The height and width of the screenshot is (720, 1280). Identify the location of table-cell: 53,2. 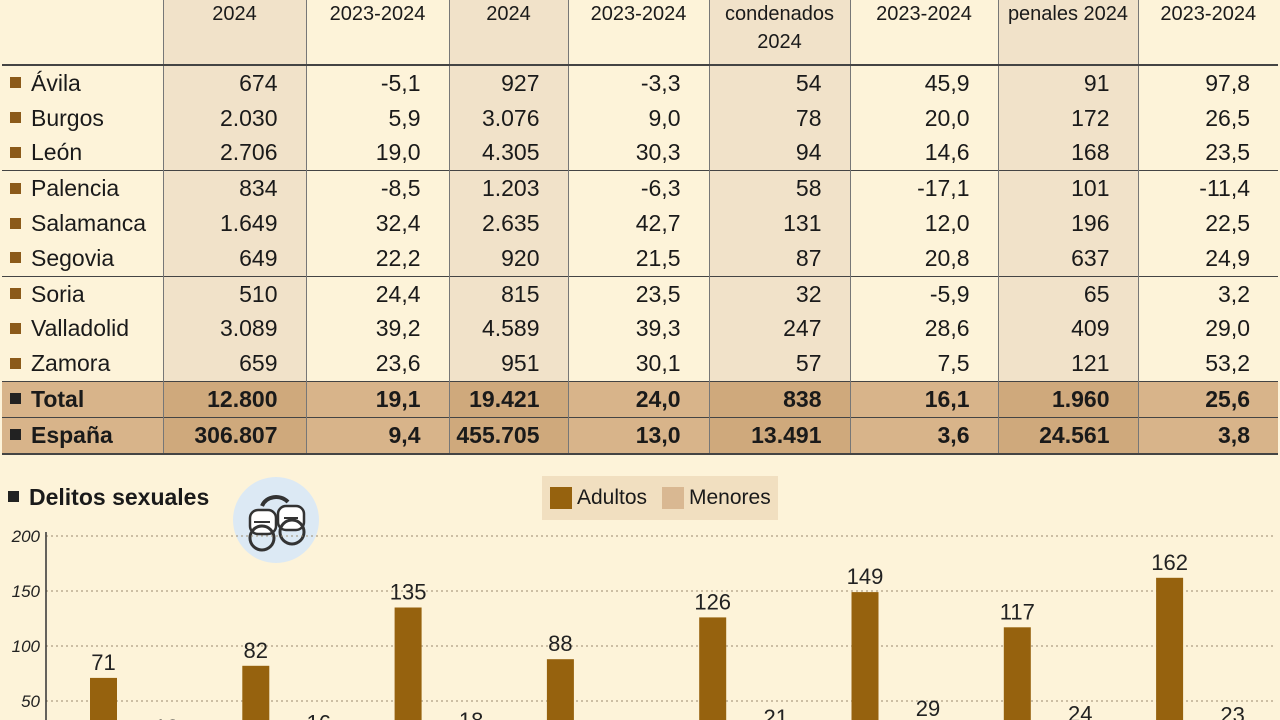
(1207, 364).